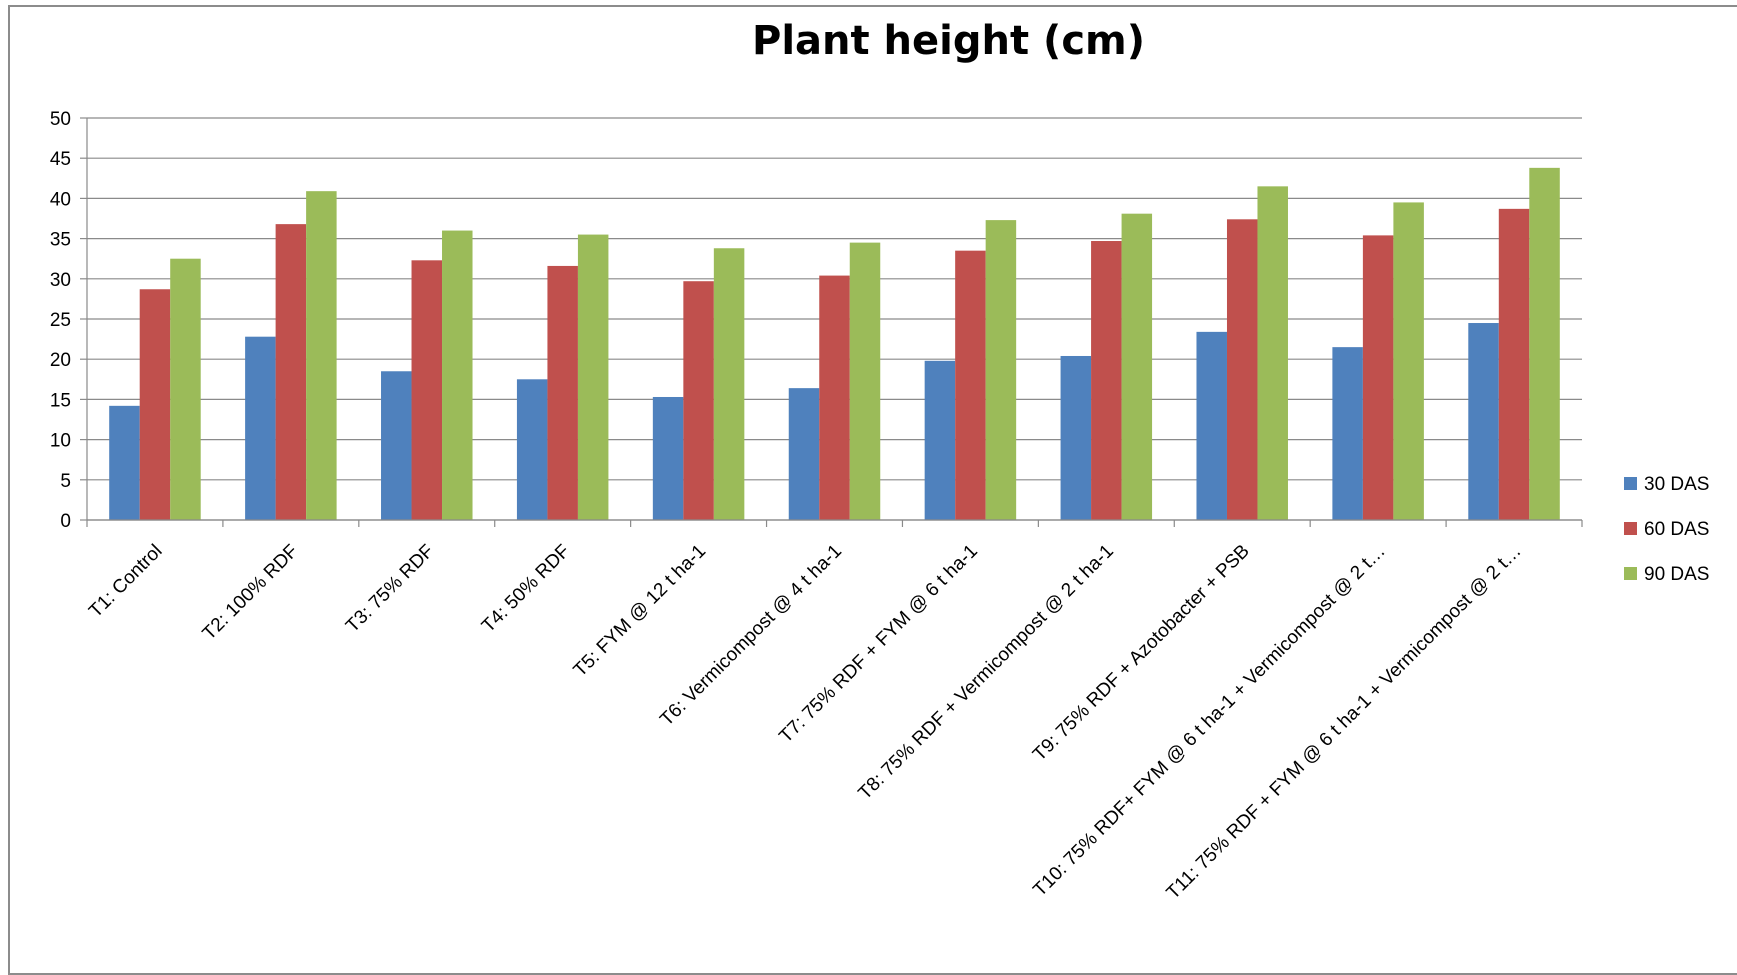  What do you see at coordinates (526, 589) in the screenshot?
I see `x-category-label: T4: 50% RDF` at bounding box center [526, 589].